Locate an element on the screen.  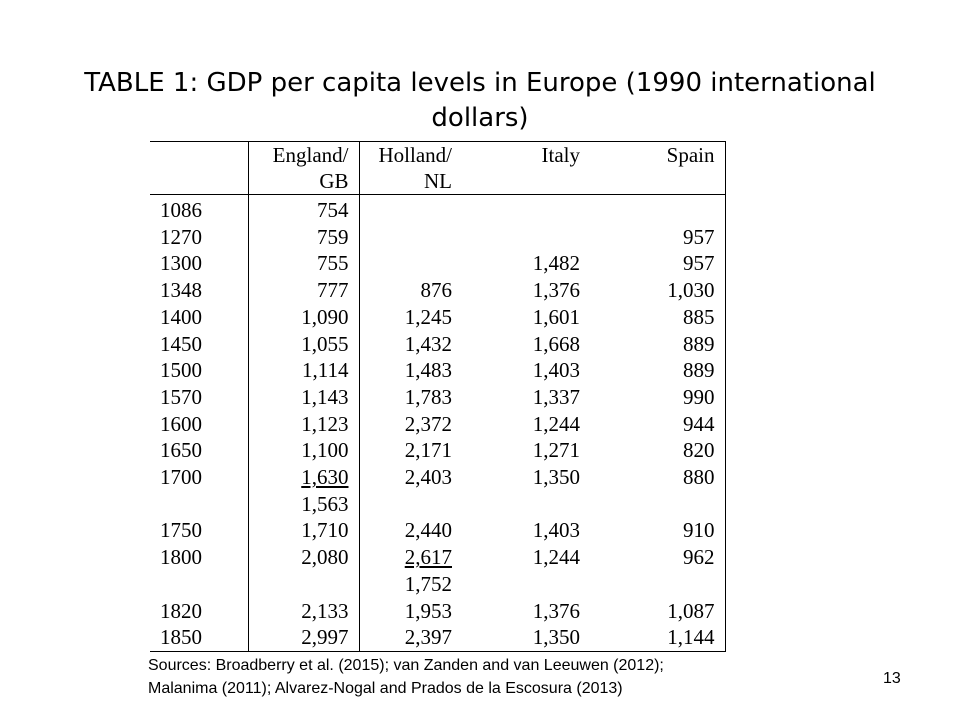
cell-year: 1450 is located at coordinates (199, 344).